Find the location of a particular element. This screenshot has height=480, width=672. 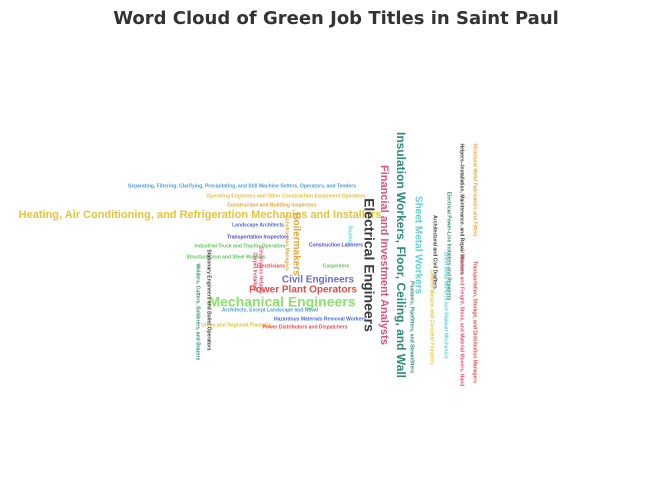

word-cloud-word: Carpenters is located at coordinates (336, 266).